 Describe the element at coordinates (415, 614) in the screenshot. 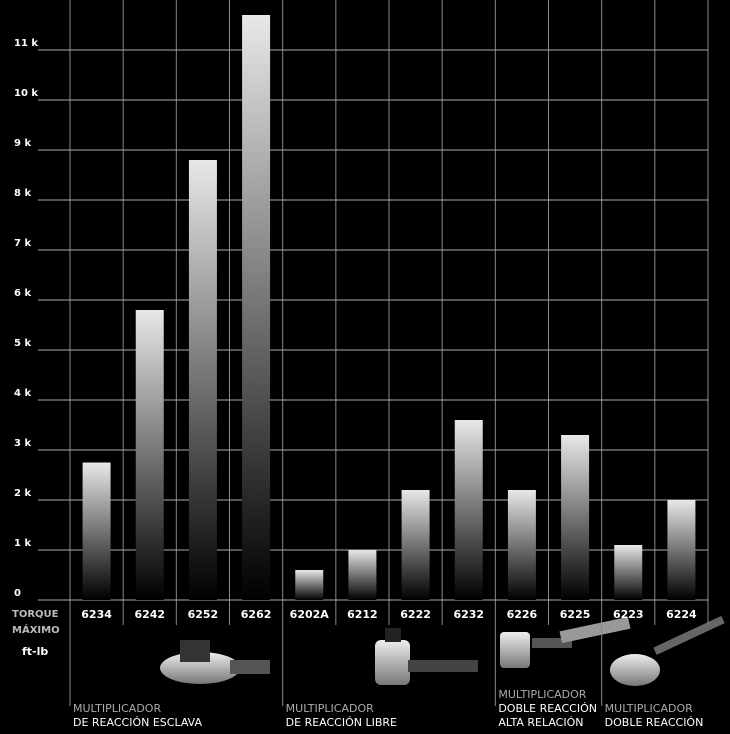

I see `x-tick-label: 6222` at that location.